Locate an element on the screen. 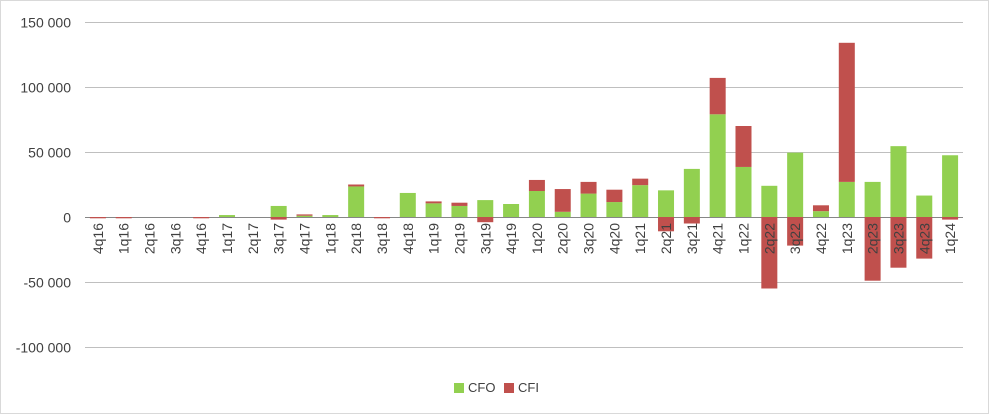  x-tick-label: 2q21 is located at coordinates (666, 238).